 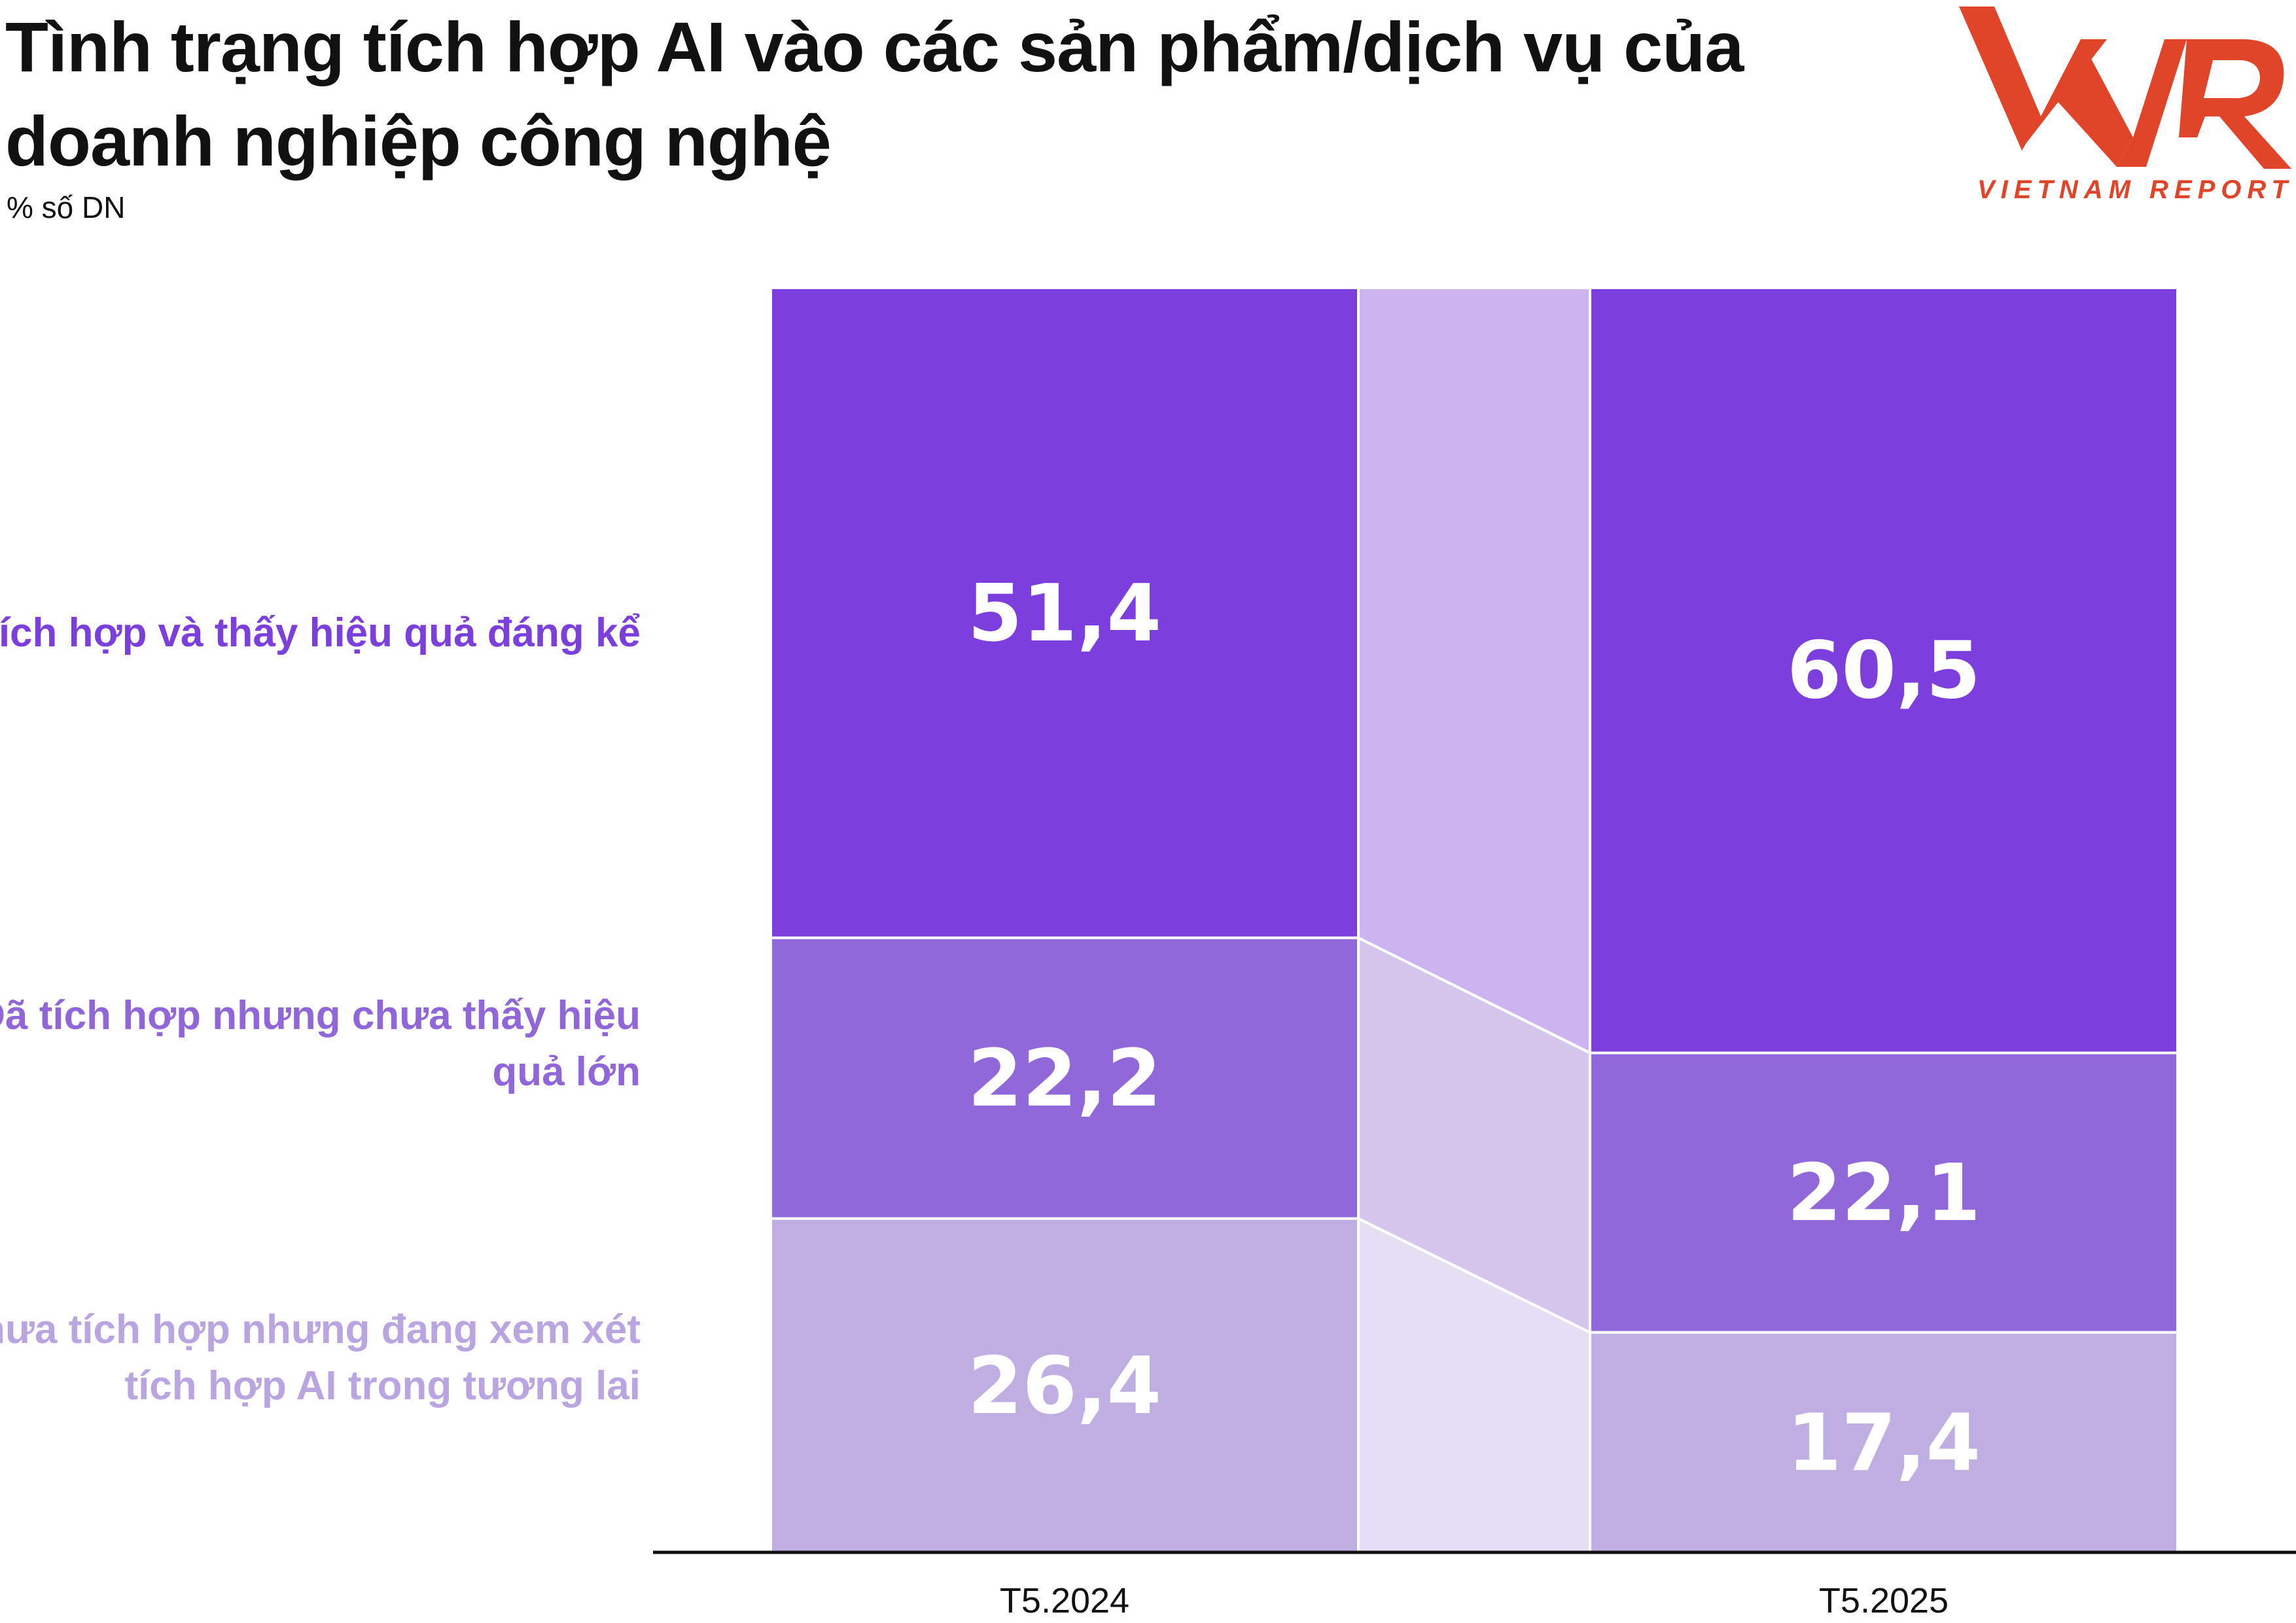 I want to click on value-label-1-2: 60,5, so click(x=1884, y=671).